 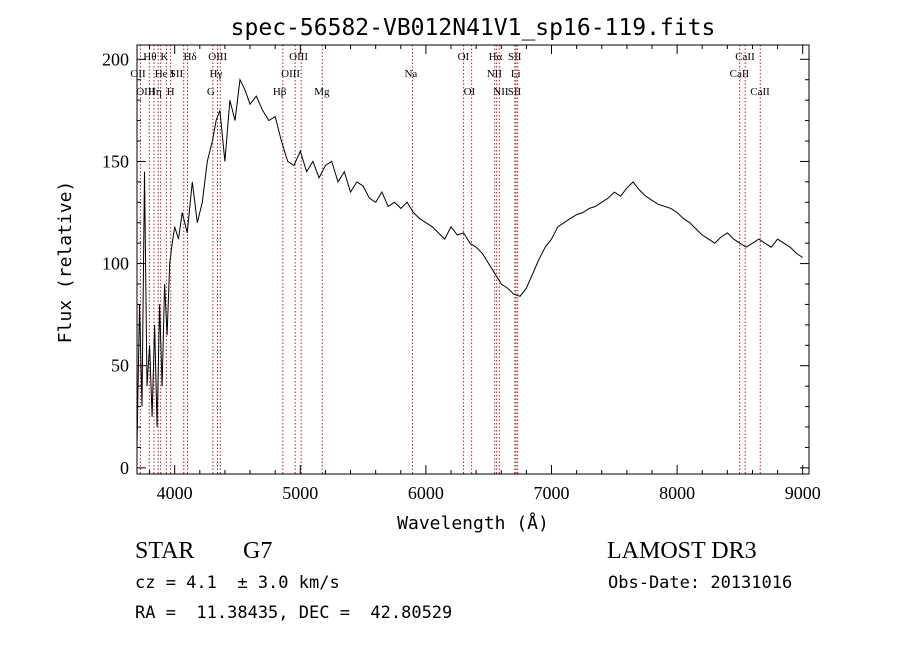 What do you see at coordinates (516, 74) in the screenshot?
I see `line-label: Li` at bounding box center [516, 74].